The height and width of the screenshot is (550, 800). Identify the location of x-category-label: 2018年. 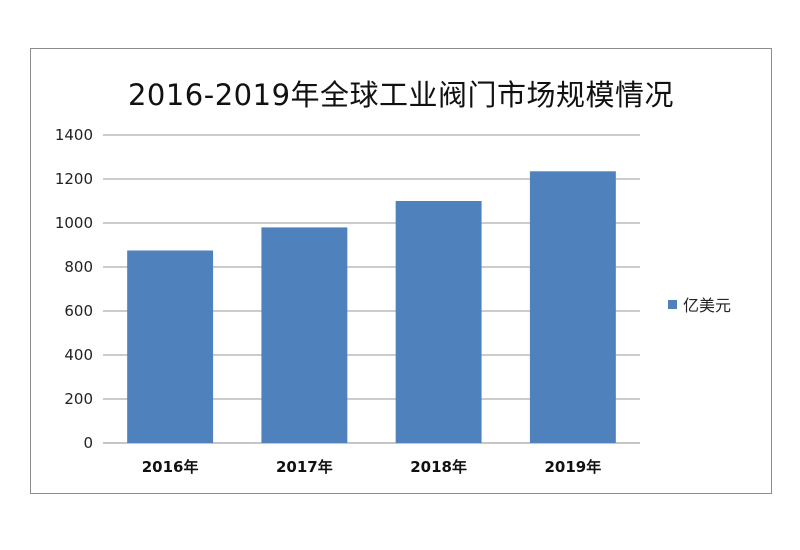
(438, 467).